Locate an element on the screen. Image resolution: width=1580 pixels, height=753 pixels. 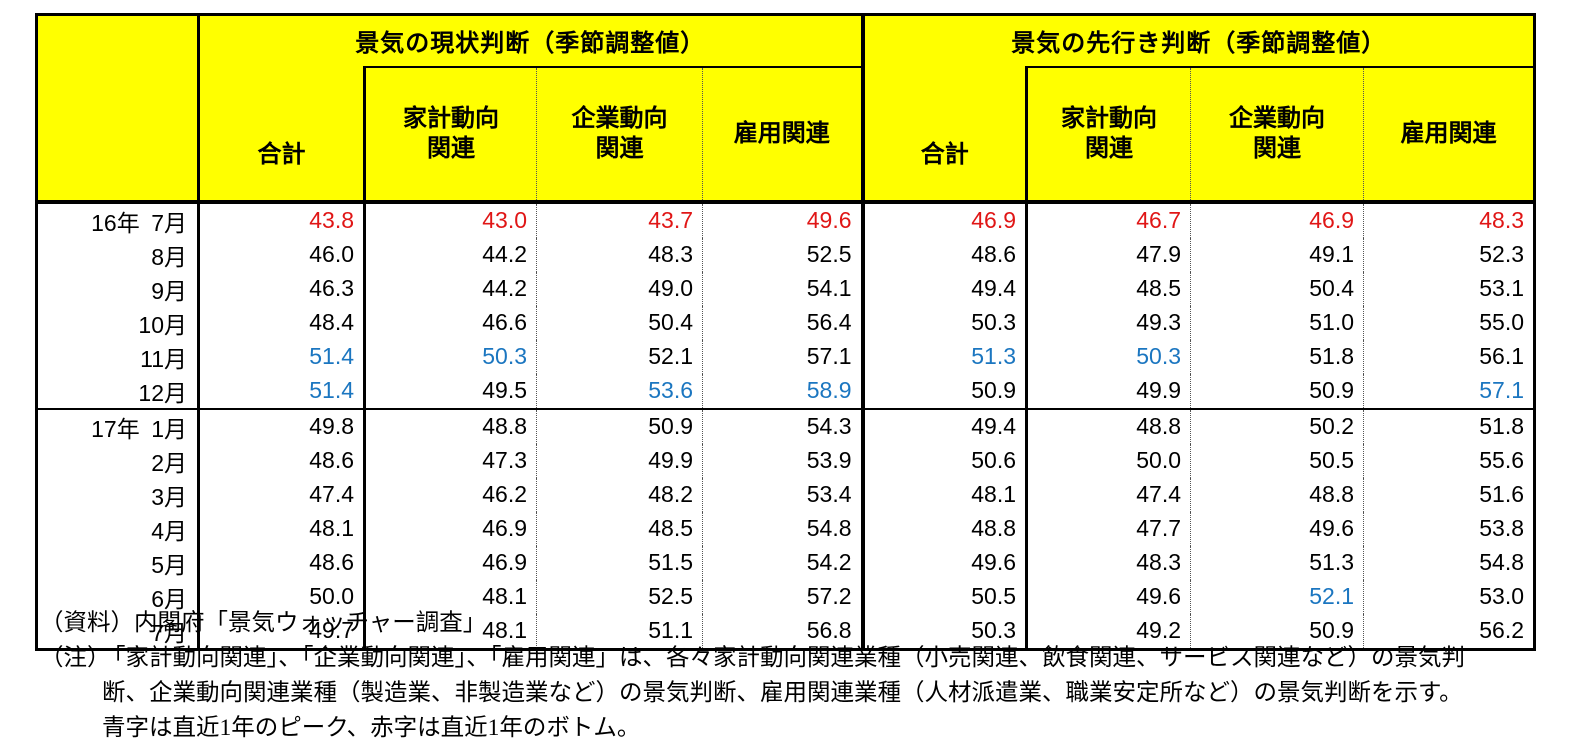
value-cell: 46.0 is located at coordinates (282, 254).